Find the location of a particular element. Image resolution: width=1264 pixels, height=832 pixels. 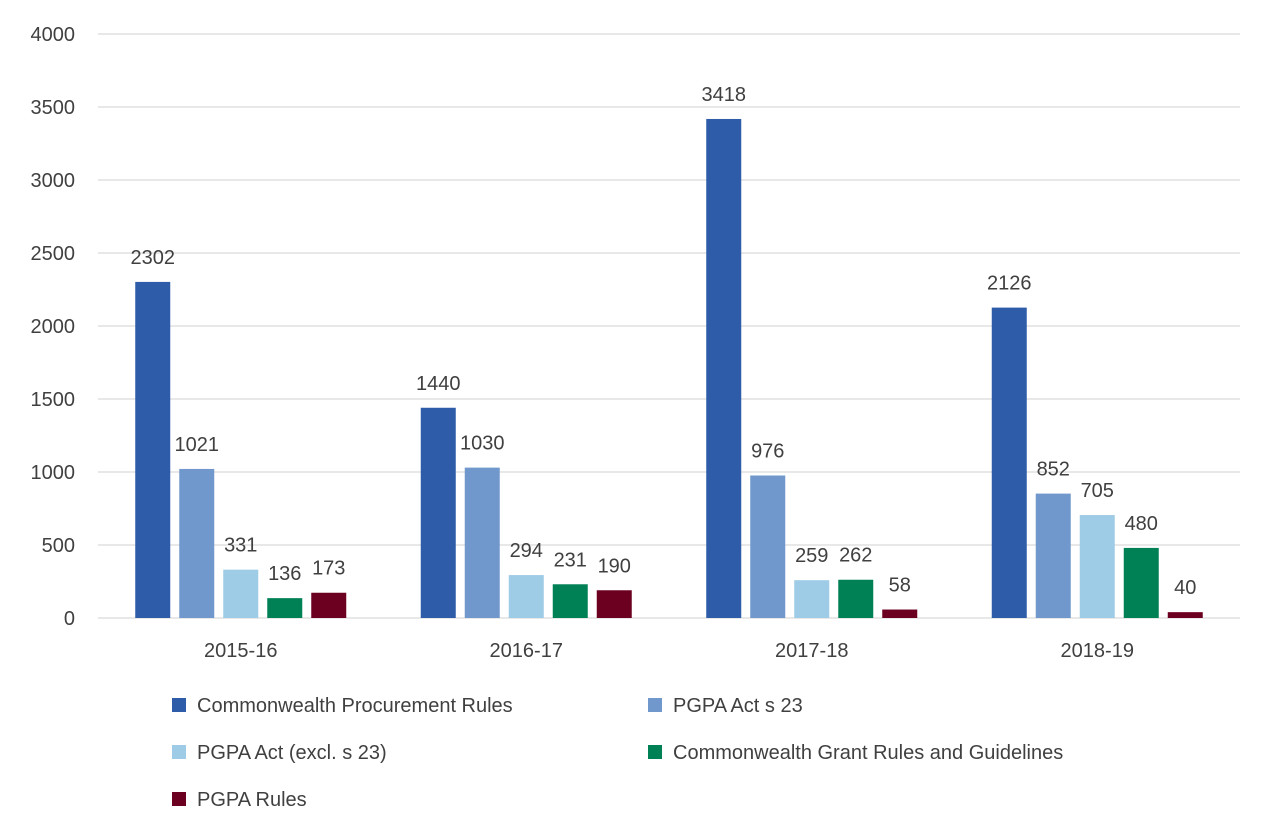

data-label: 705 is located at coordinates (1097, 491).